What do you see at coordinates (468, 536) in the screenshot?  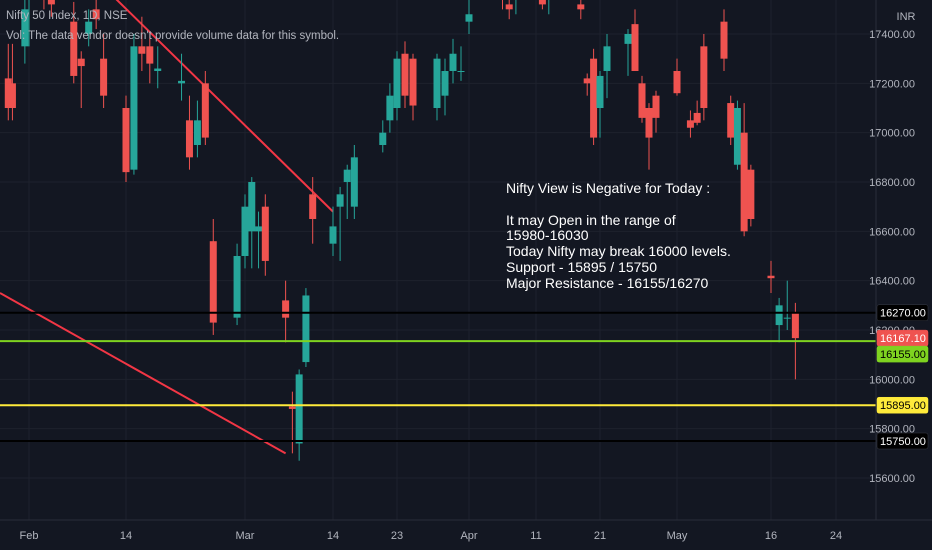 I see `time-tick-label: Apr` at bounding box center [468, 536].